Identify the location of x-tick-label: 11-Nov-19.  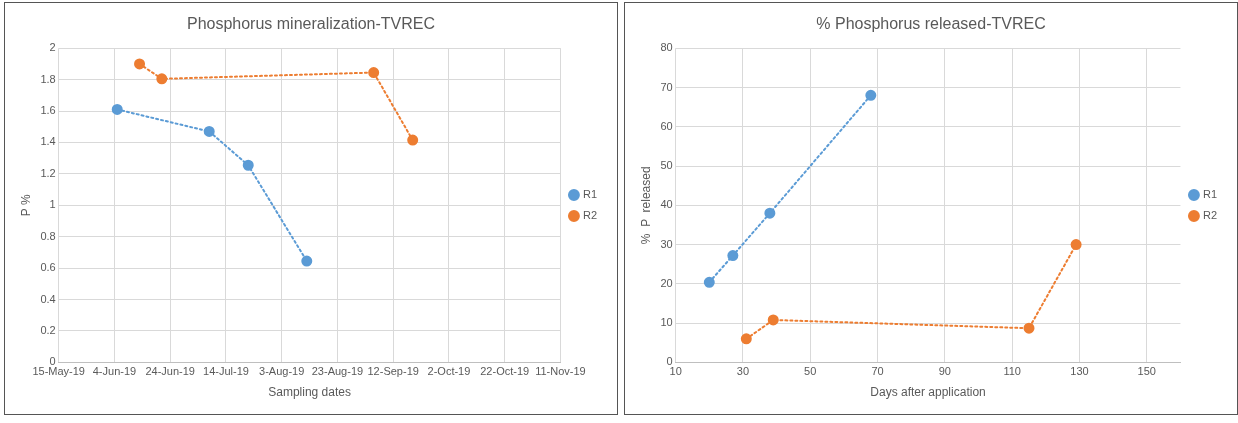
(560, 371).